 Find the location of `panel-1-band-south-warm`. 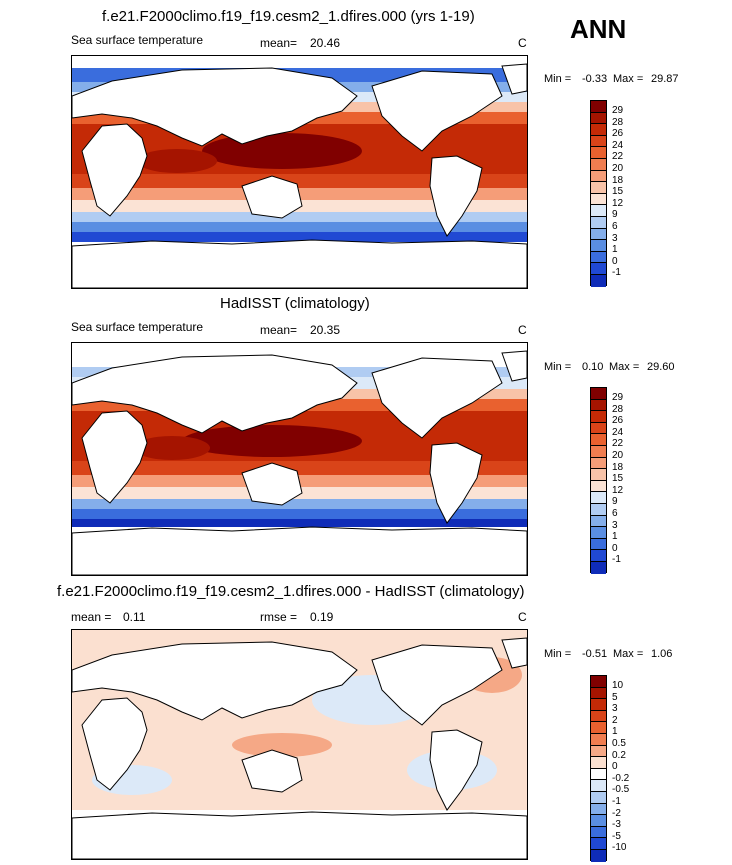

panel-1-band-south-warm is located at coordinates (299, 181).